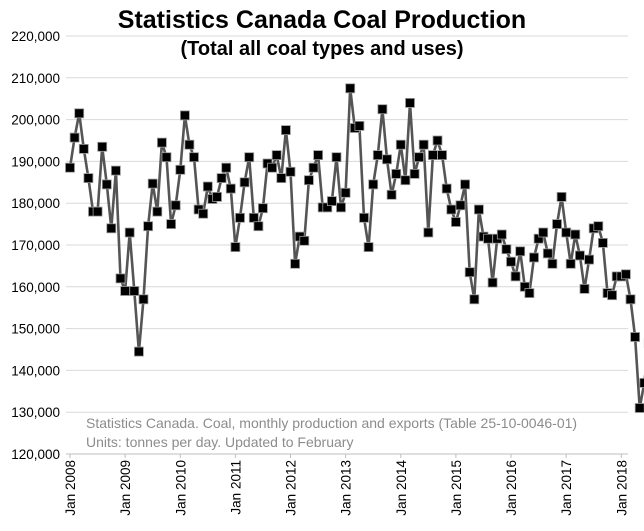 The height and width of the screenshot is (531, 644). What do you see at coordinates (291, 488) in the screenshot?
I see `x-tick-label: Jan 2012` at bounding box center [291, 488].